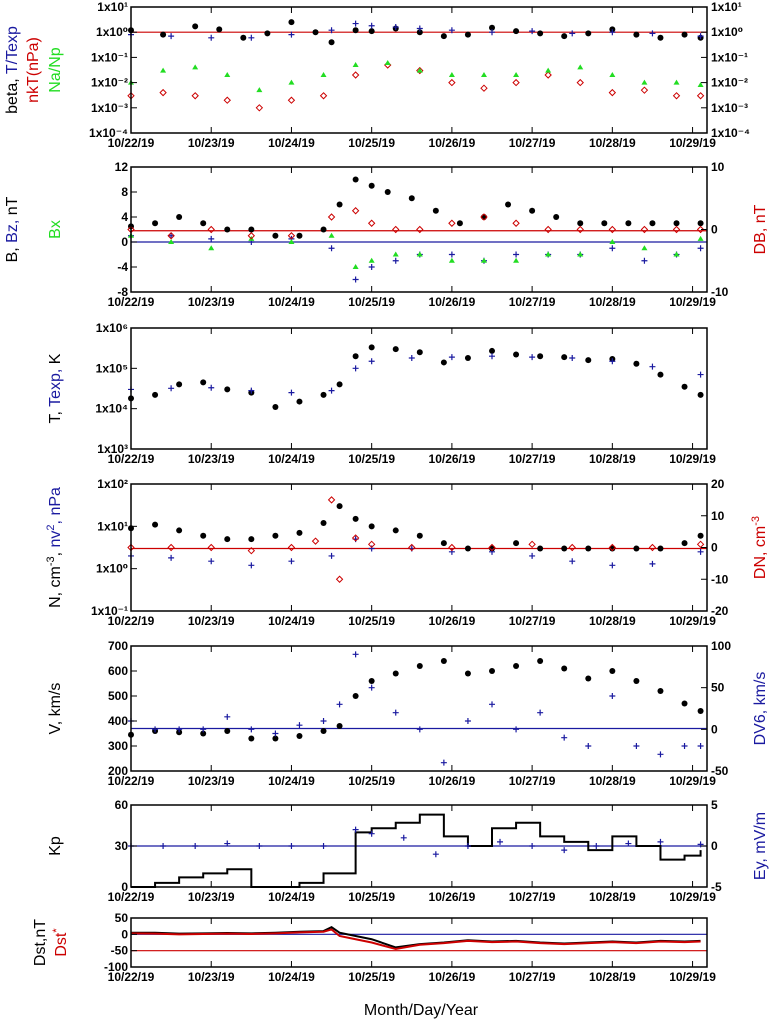 The image size is (783, 1024). Describe the element at coordinates (759, 547) in the screenshot. I see `y-right-axis-title: DN, cm-3` at that location.